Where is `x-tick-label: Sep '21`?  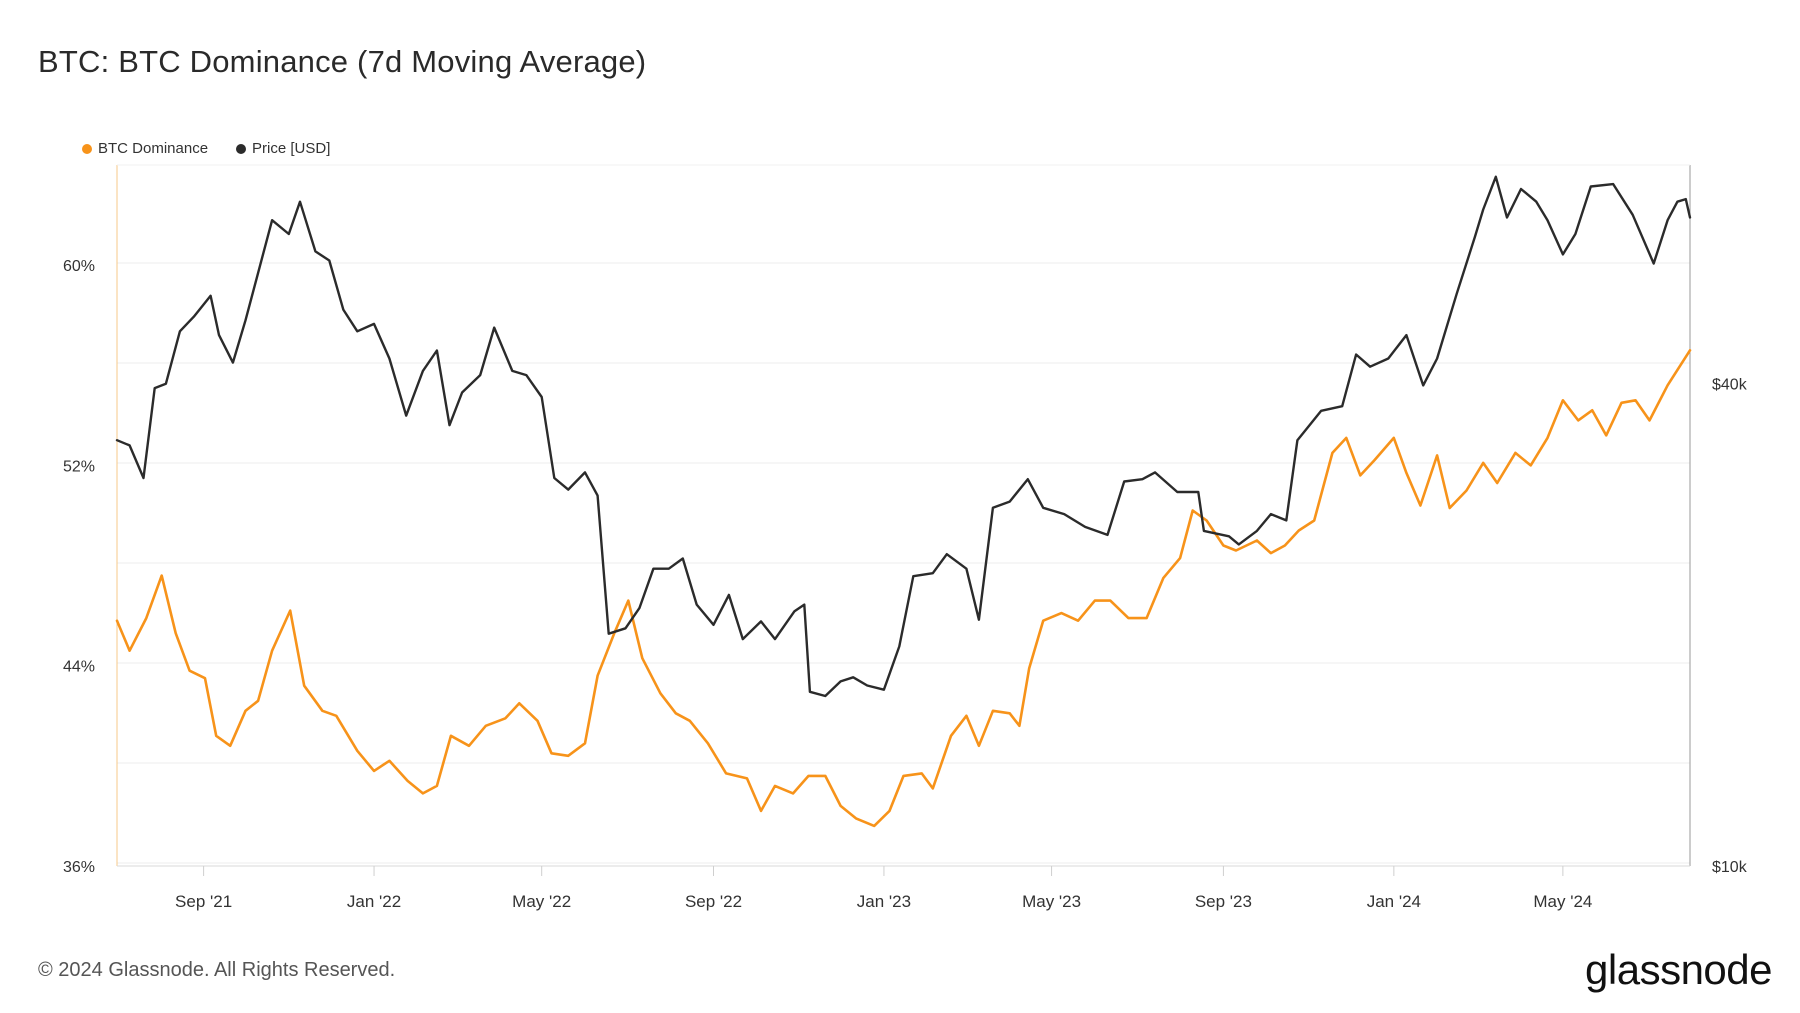
x-tick-label: Sep '21 is located at coordinates (203, 901).